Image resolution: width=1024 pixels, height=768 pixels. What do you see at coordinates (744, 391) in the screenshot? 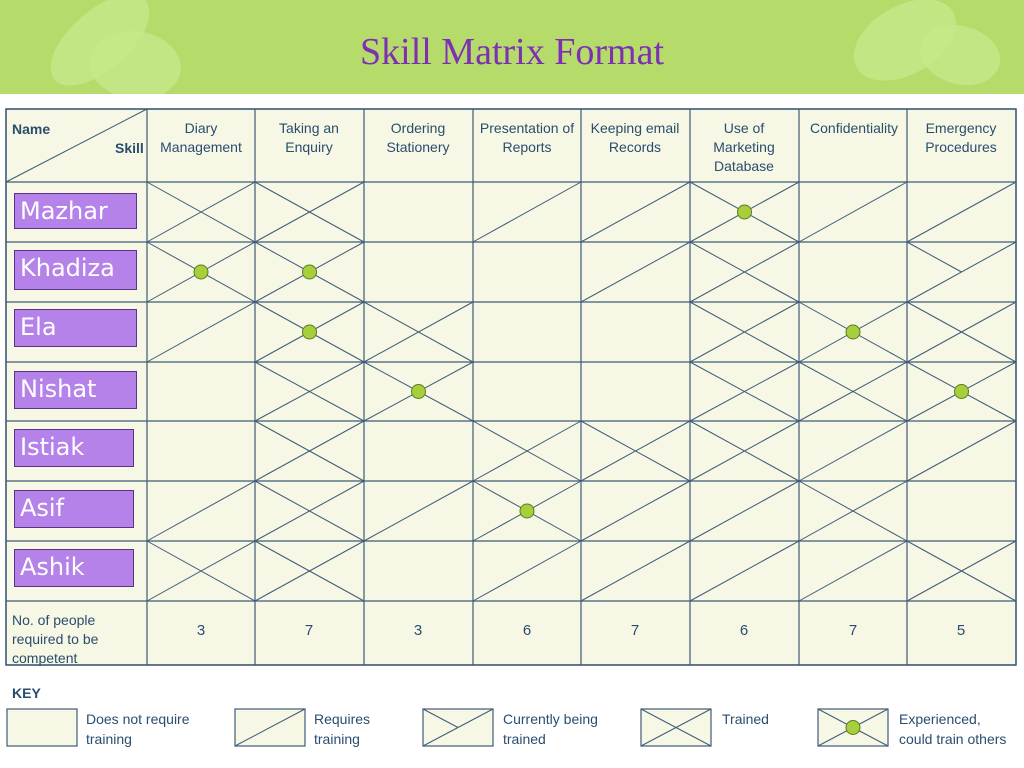
I see `cell-nishat-marketing-backslash` at bounding box center [744, 391].